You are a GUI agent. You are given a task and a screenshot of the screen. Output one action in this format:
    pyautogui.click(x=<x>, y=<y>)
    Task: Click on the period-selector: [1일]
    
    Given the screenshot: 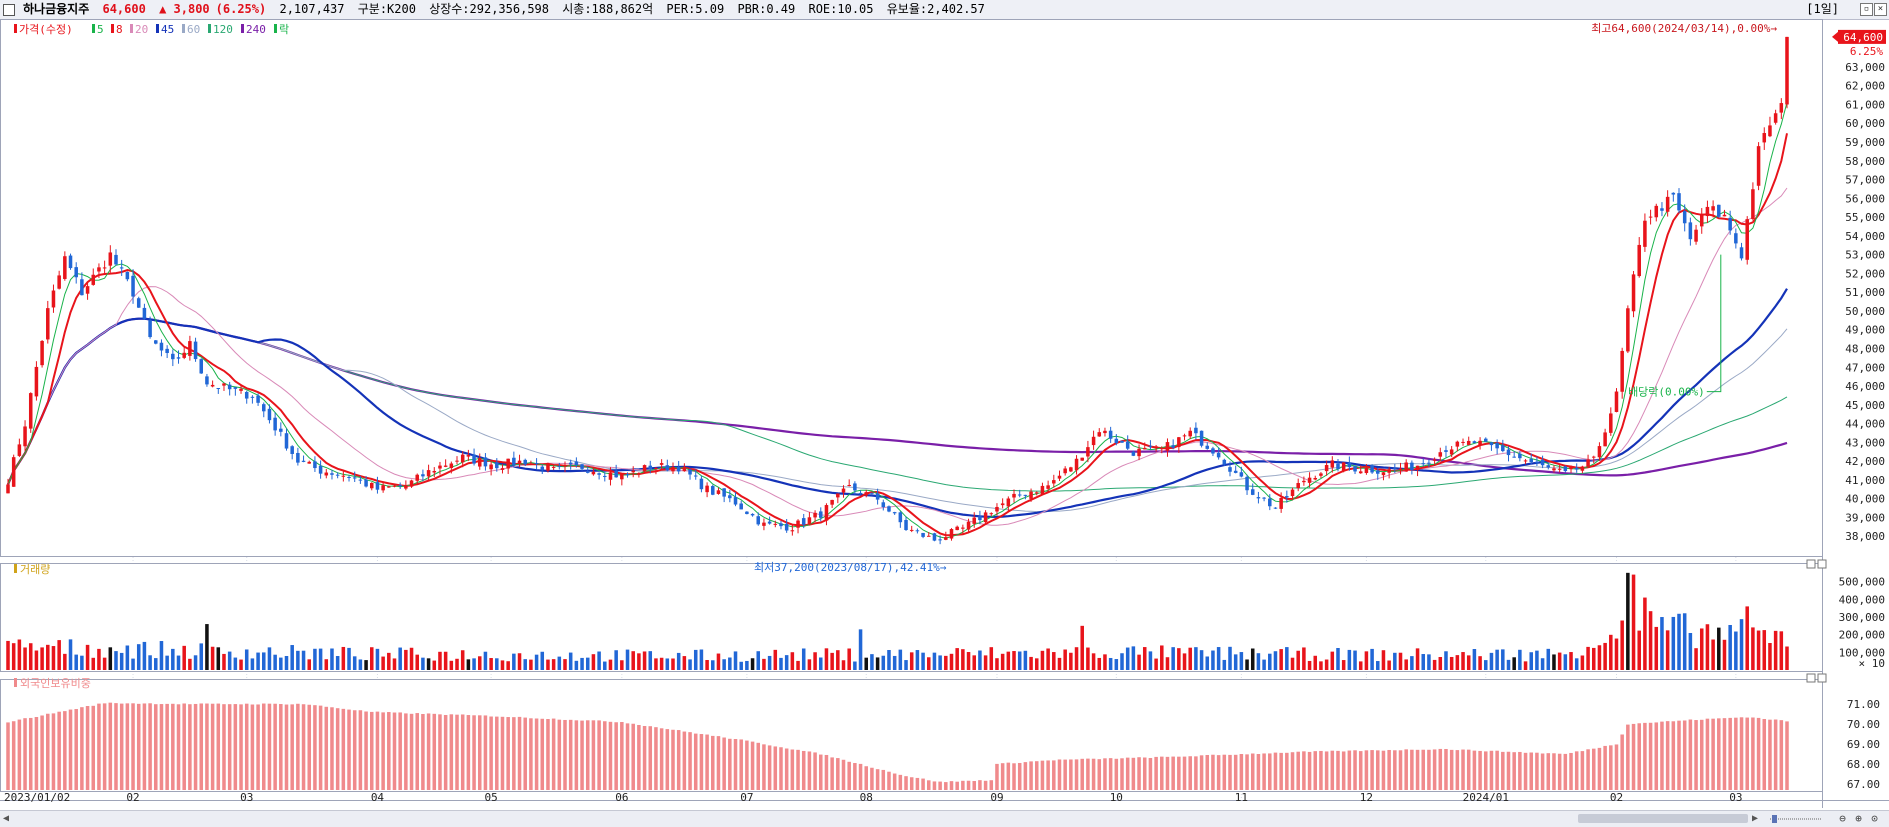 What is the action you would take?
    pyautogui.click(x=1822, y=9)
    